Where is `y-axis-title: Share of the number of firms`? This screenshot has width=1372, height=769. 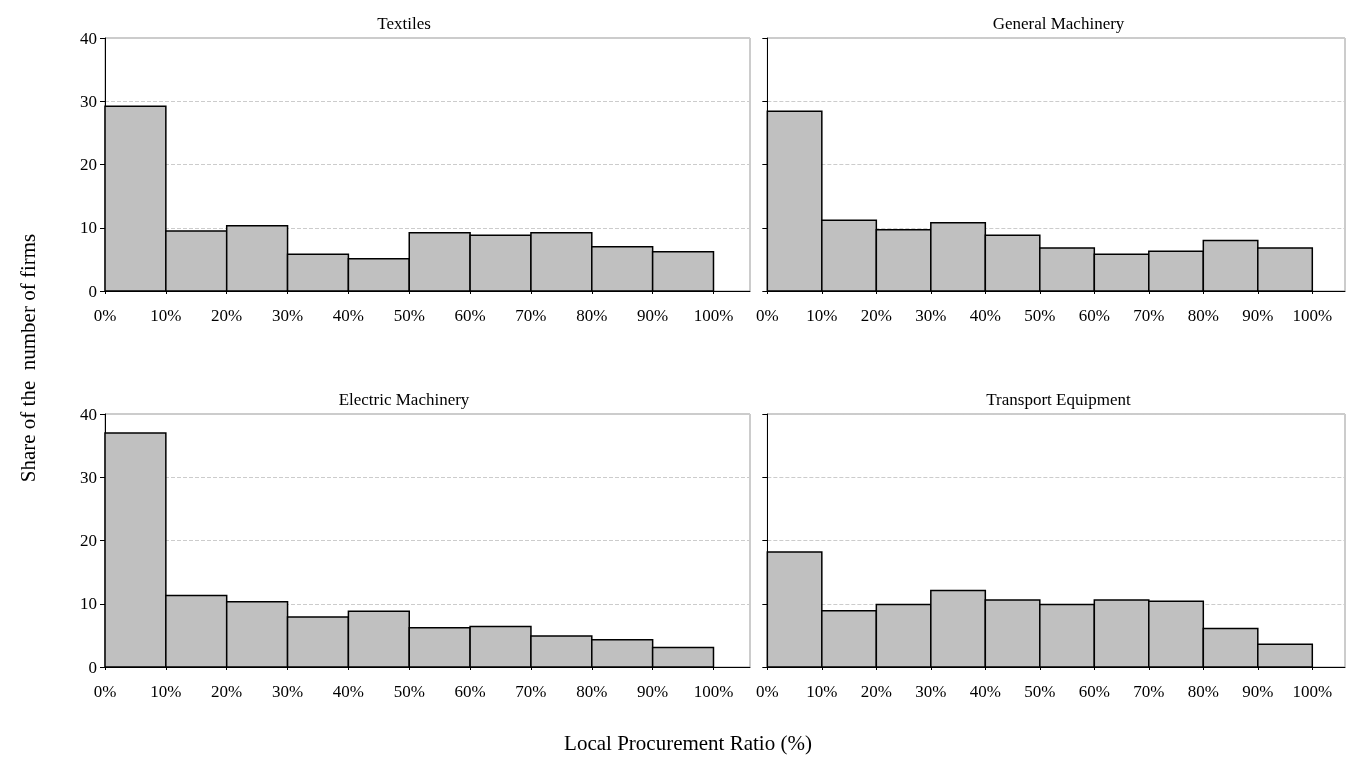 y-axis-title: Share of the number of firms is located at coordinates (28, 358).